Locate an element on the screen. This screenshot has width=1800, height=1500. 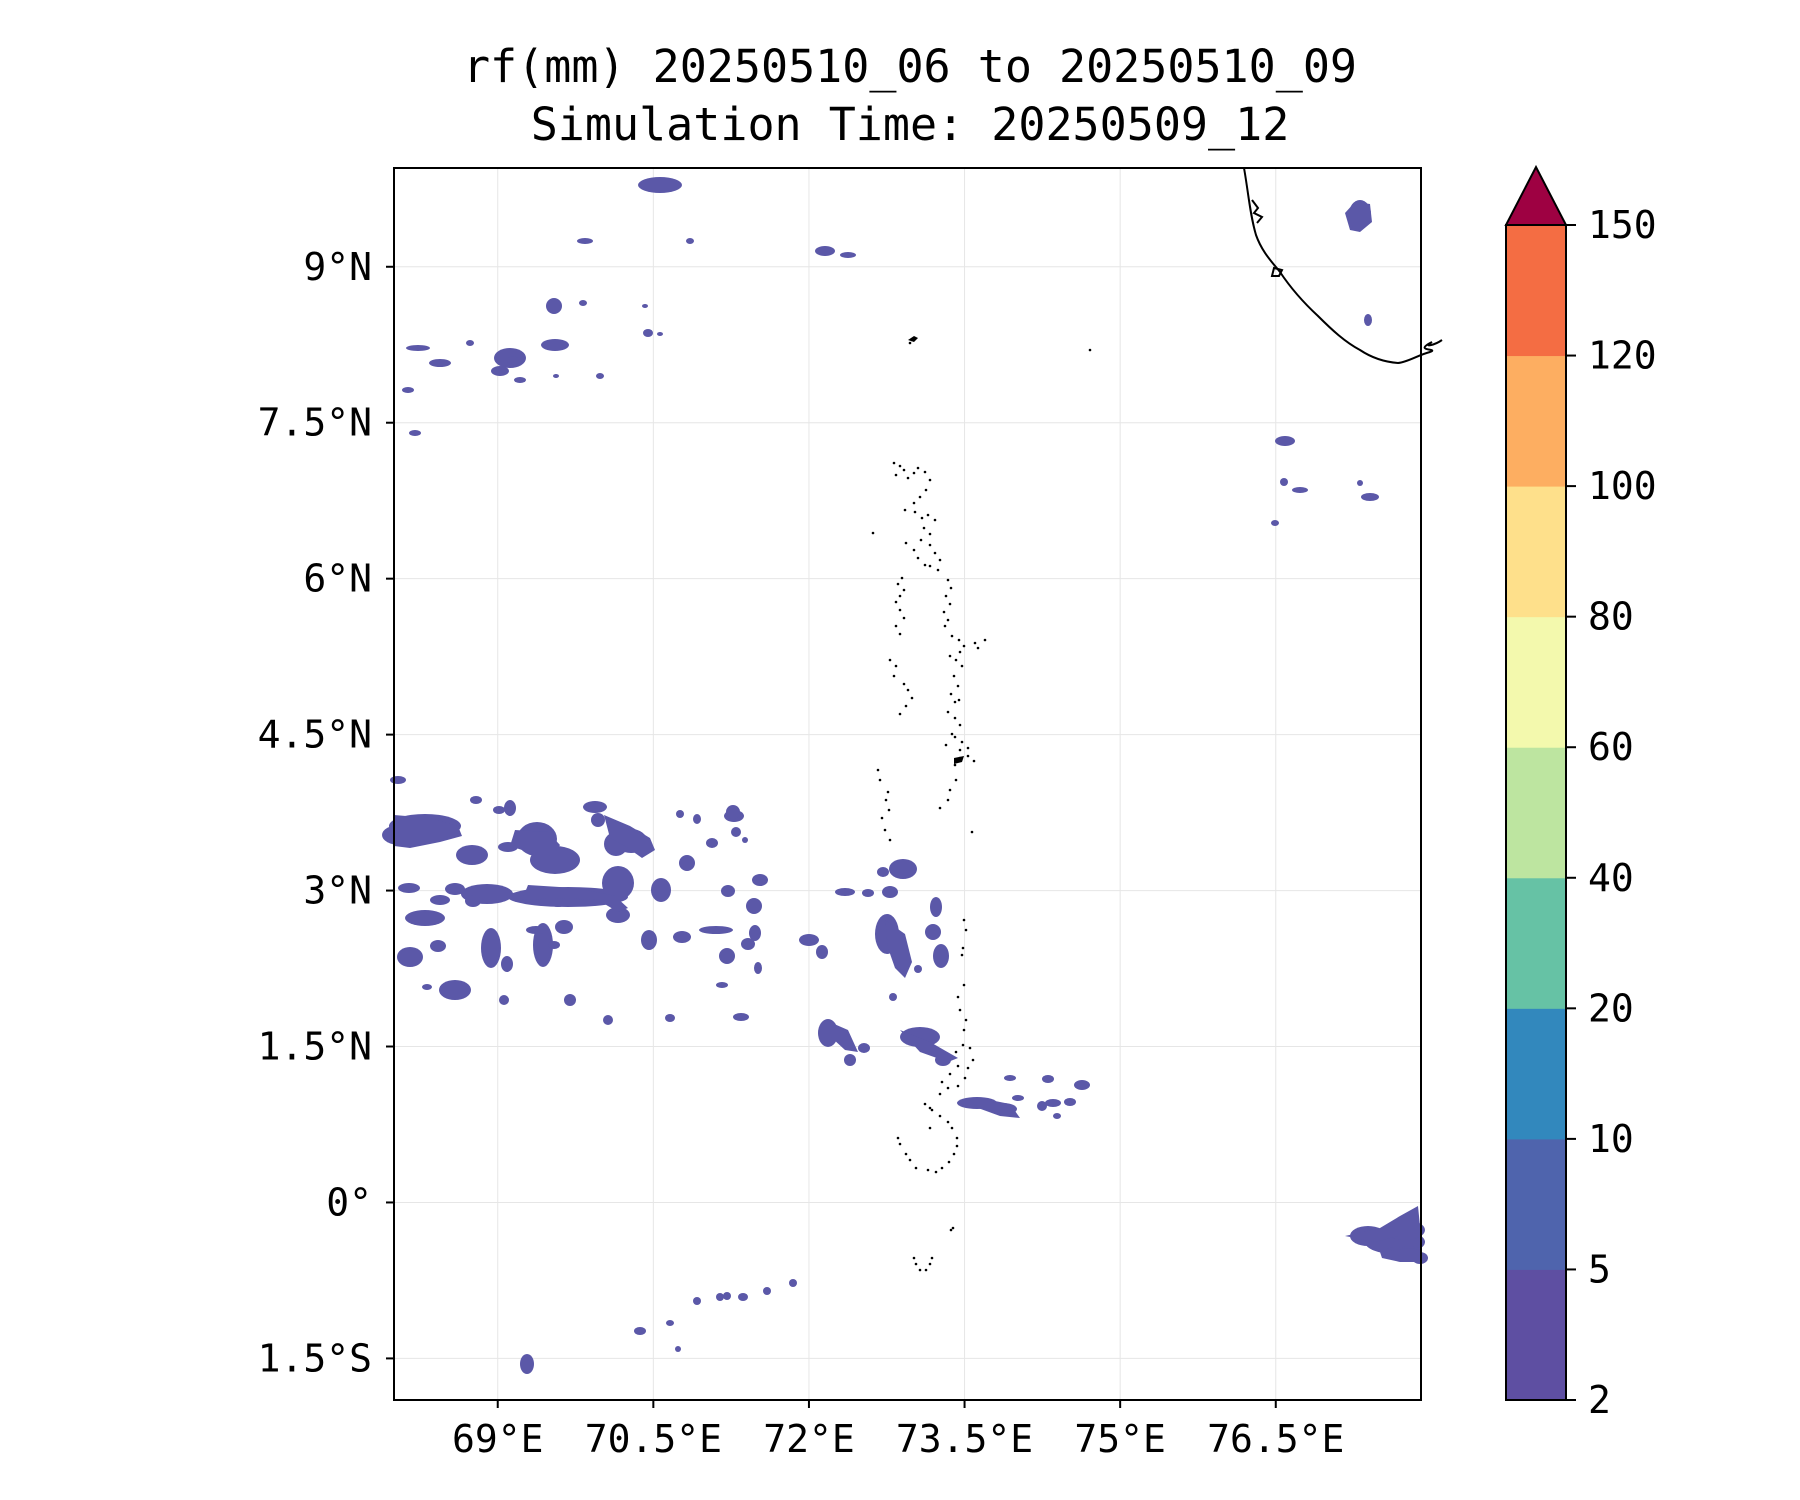
colorbar-label: 2 is located at coordinates (1599, 1400).